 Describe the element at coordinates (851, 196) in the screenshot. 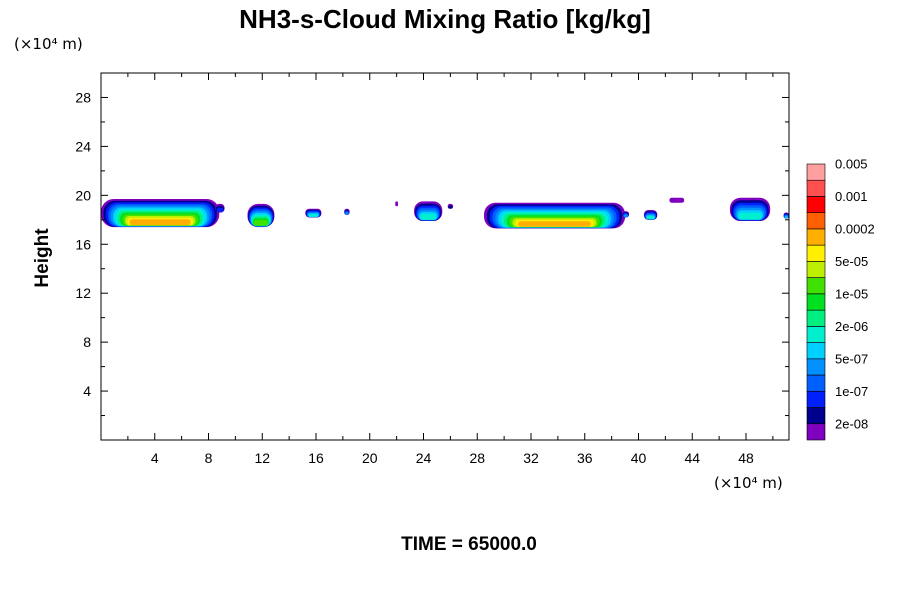

I see `colorbar-label: 0.001` at that location.